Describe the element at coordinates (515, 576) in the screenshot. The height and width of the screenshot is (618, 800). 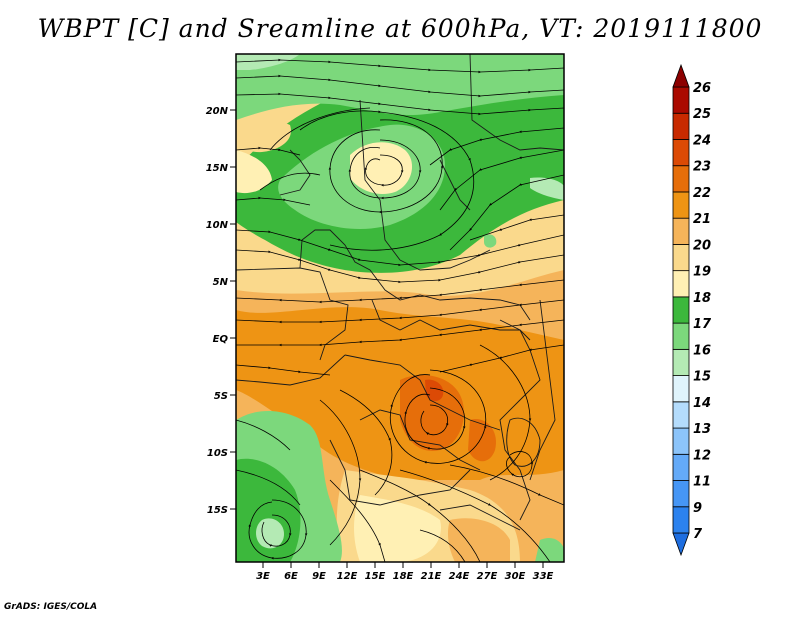
I see `lon-label: 30E` at that location.